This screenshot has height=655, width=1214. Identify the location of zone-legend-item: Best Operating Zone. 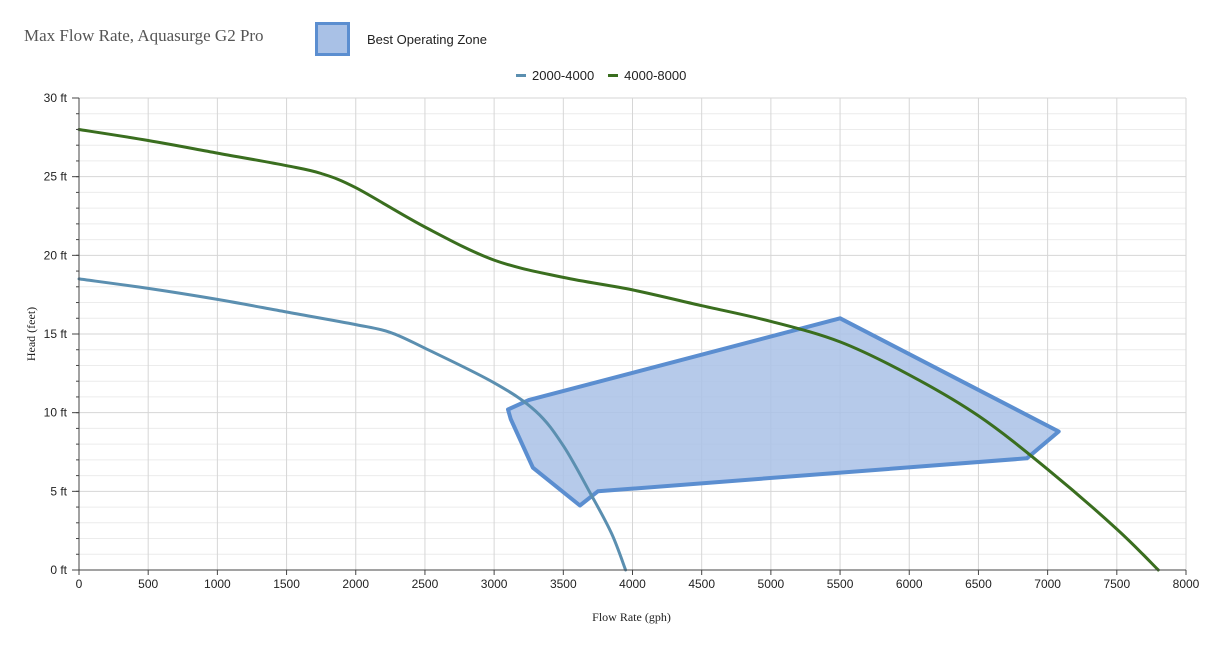
(401, 39).